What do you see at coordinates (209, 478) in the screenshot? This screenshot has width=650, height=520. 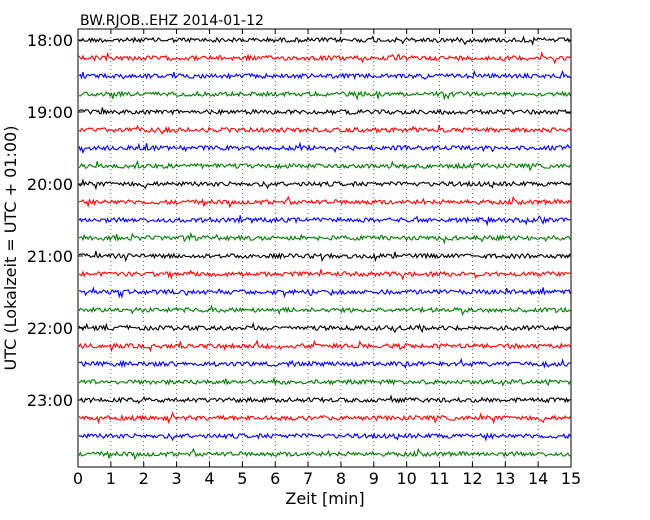 I see `x-tick-label: 4` at bounding box center [209, 478].